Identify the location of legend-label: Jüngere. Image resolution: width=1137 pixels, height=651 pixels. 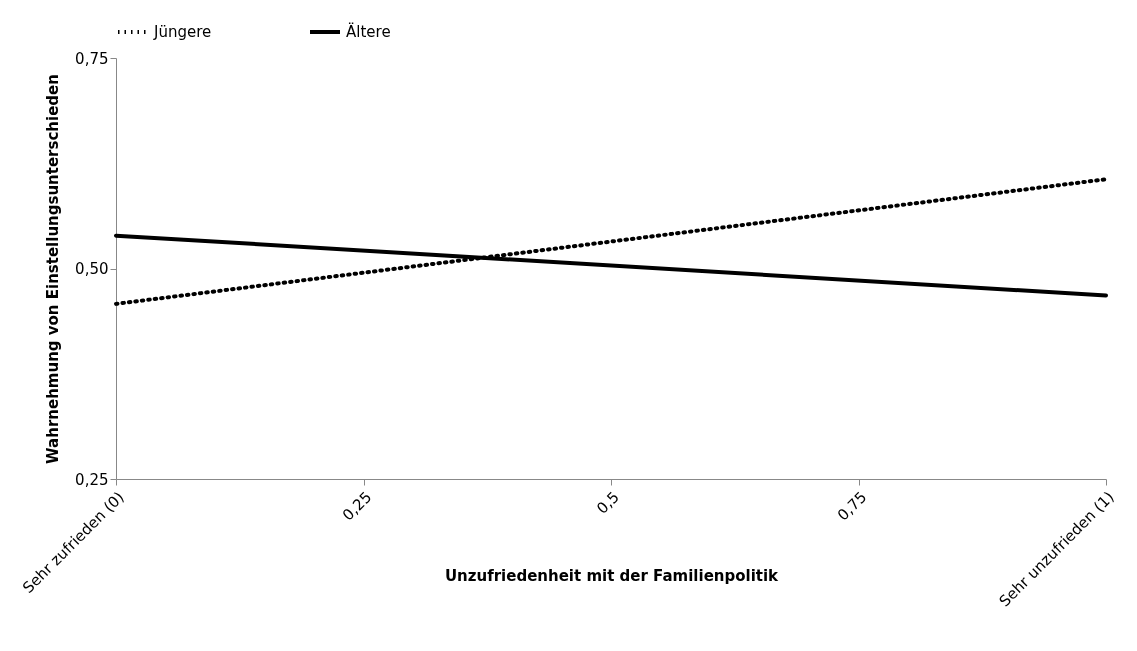
(182, 32).